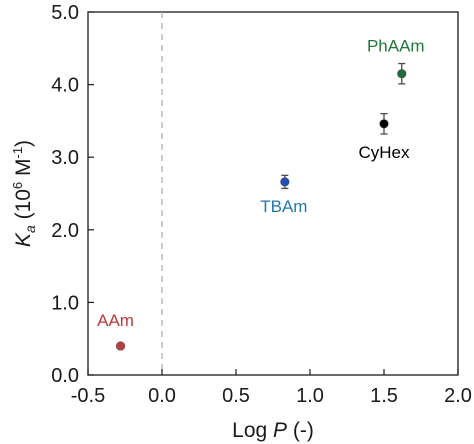 The width and height of the screenshot is (474, 444). Describe the element at coordinates (402, 74) in the screenshot. I see `data-point-phaam` at that location.